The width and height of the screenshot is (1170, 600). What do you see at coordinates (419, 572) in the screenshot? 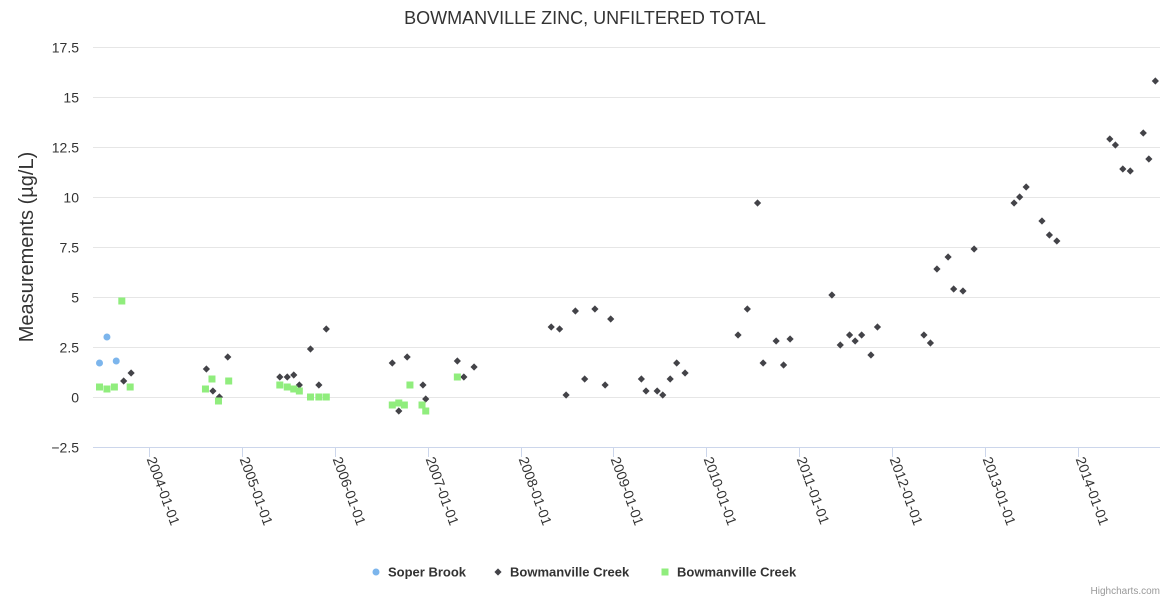
I see `legend-item: Soper Brook` at bounding box center [419, 572].